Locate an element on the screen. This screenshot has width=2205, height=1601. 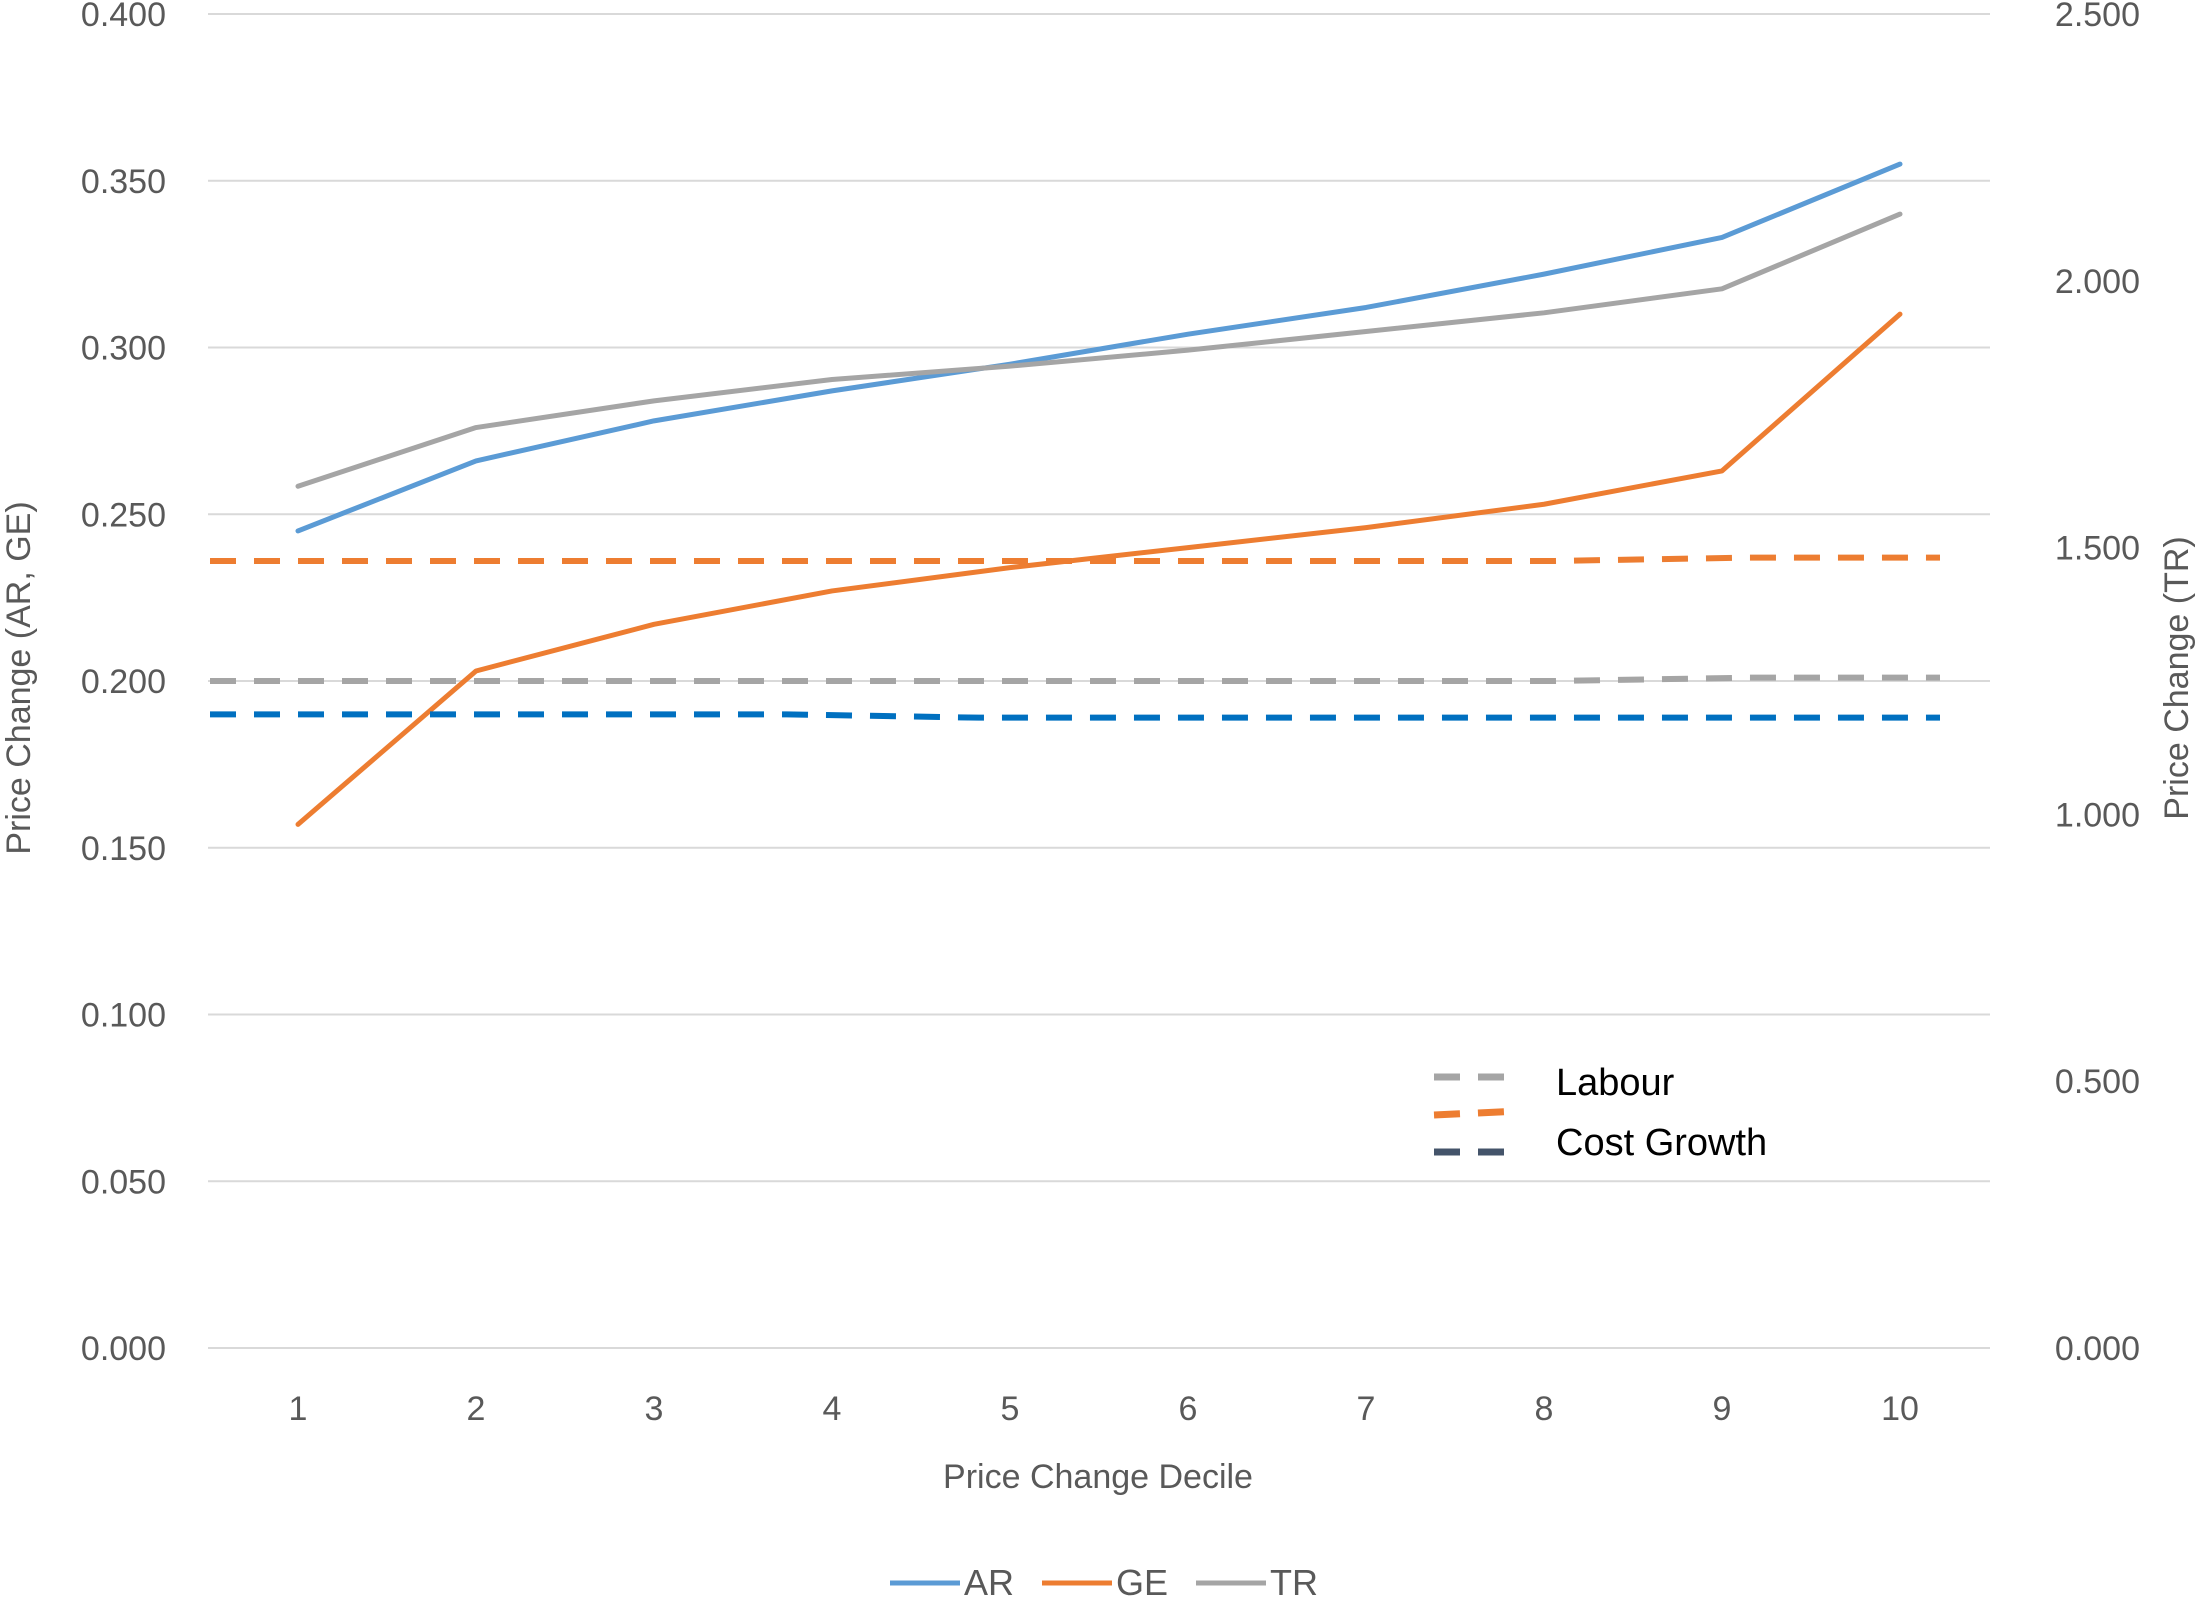
y-axis-label: Price Change (AR, GE) is located at coordinates (19, 677).